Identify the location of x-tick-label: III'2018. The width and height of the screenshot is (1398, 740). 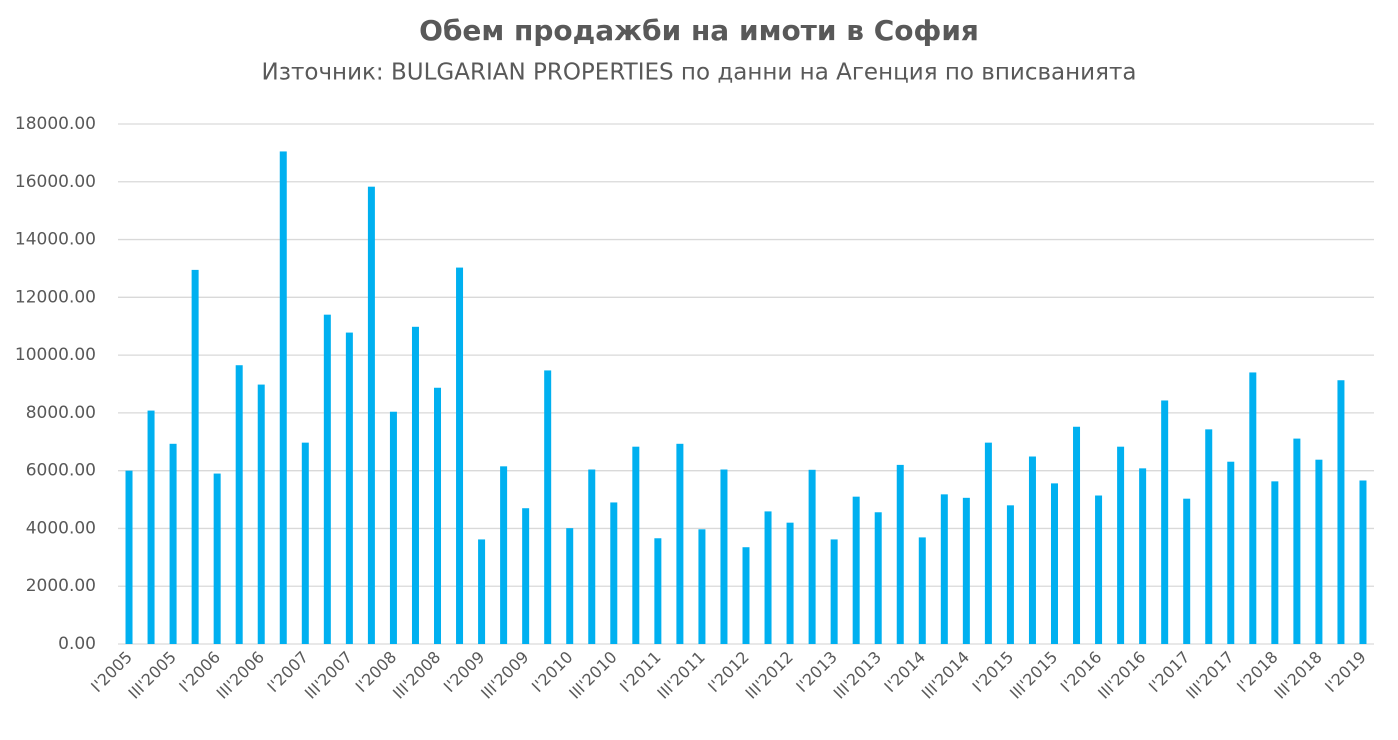
(1297, 674).